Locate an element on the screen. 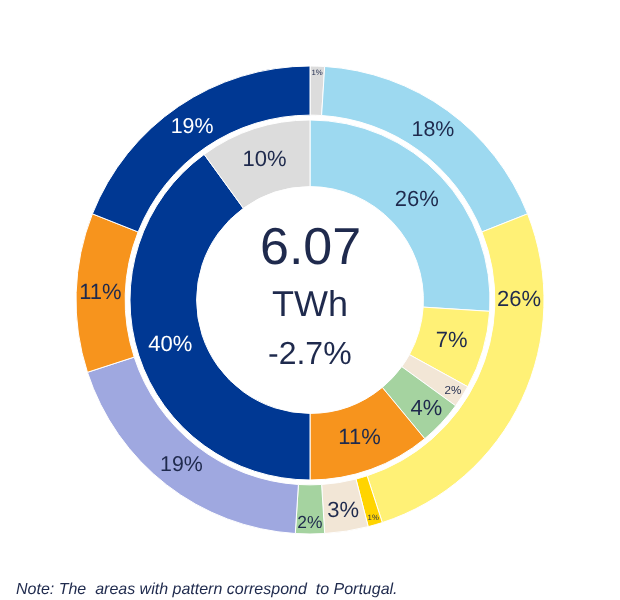 The height and width of the screenshot is (600, 620). text: TWh is located at coordinates (310, 304).